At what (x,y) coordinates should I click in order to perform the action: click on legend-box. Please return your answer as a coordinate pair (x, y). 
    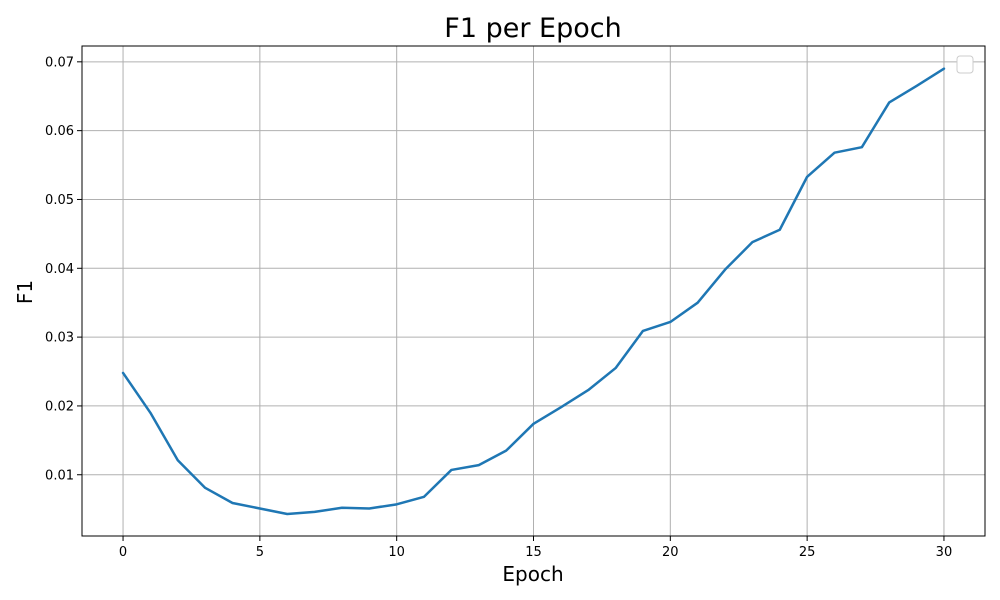
    Looking at the image, I should click on (965, 64).